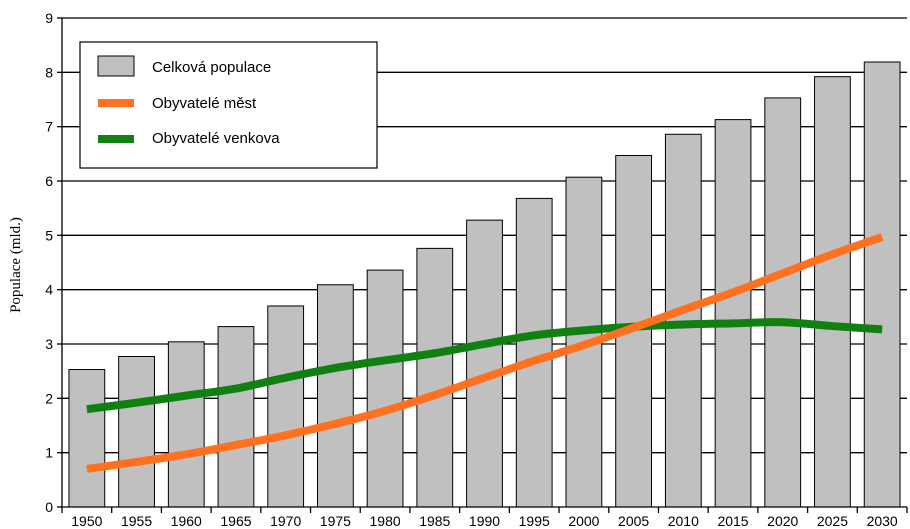 Image resolution: width=910 pixels, height=529 pixels. I want to click on y-tick-label-5: 5, so click(49, 235).